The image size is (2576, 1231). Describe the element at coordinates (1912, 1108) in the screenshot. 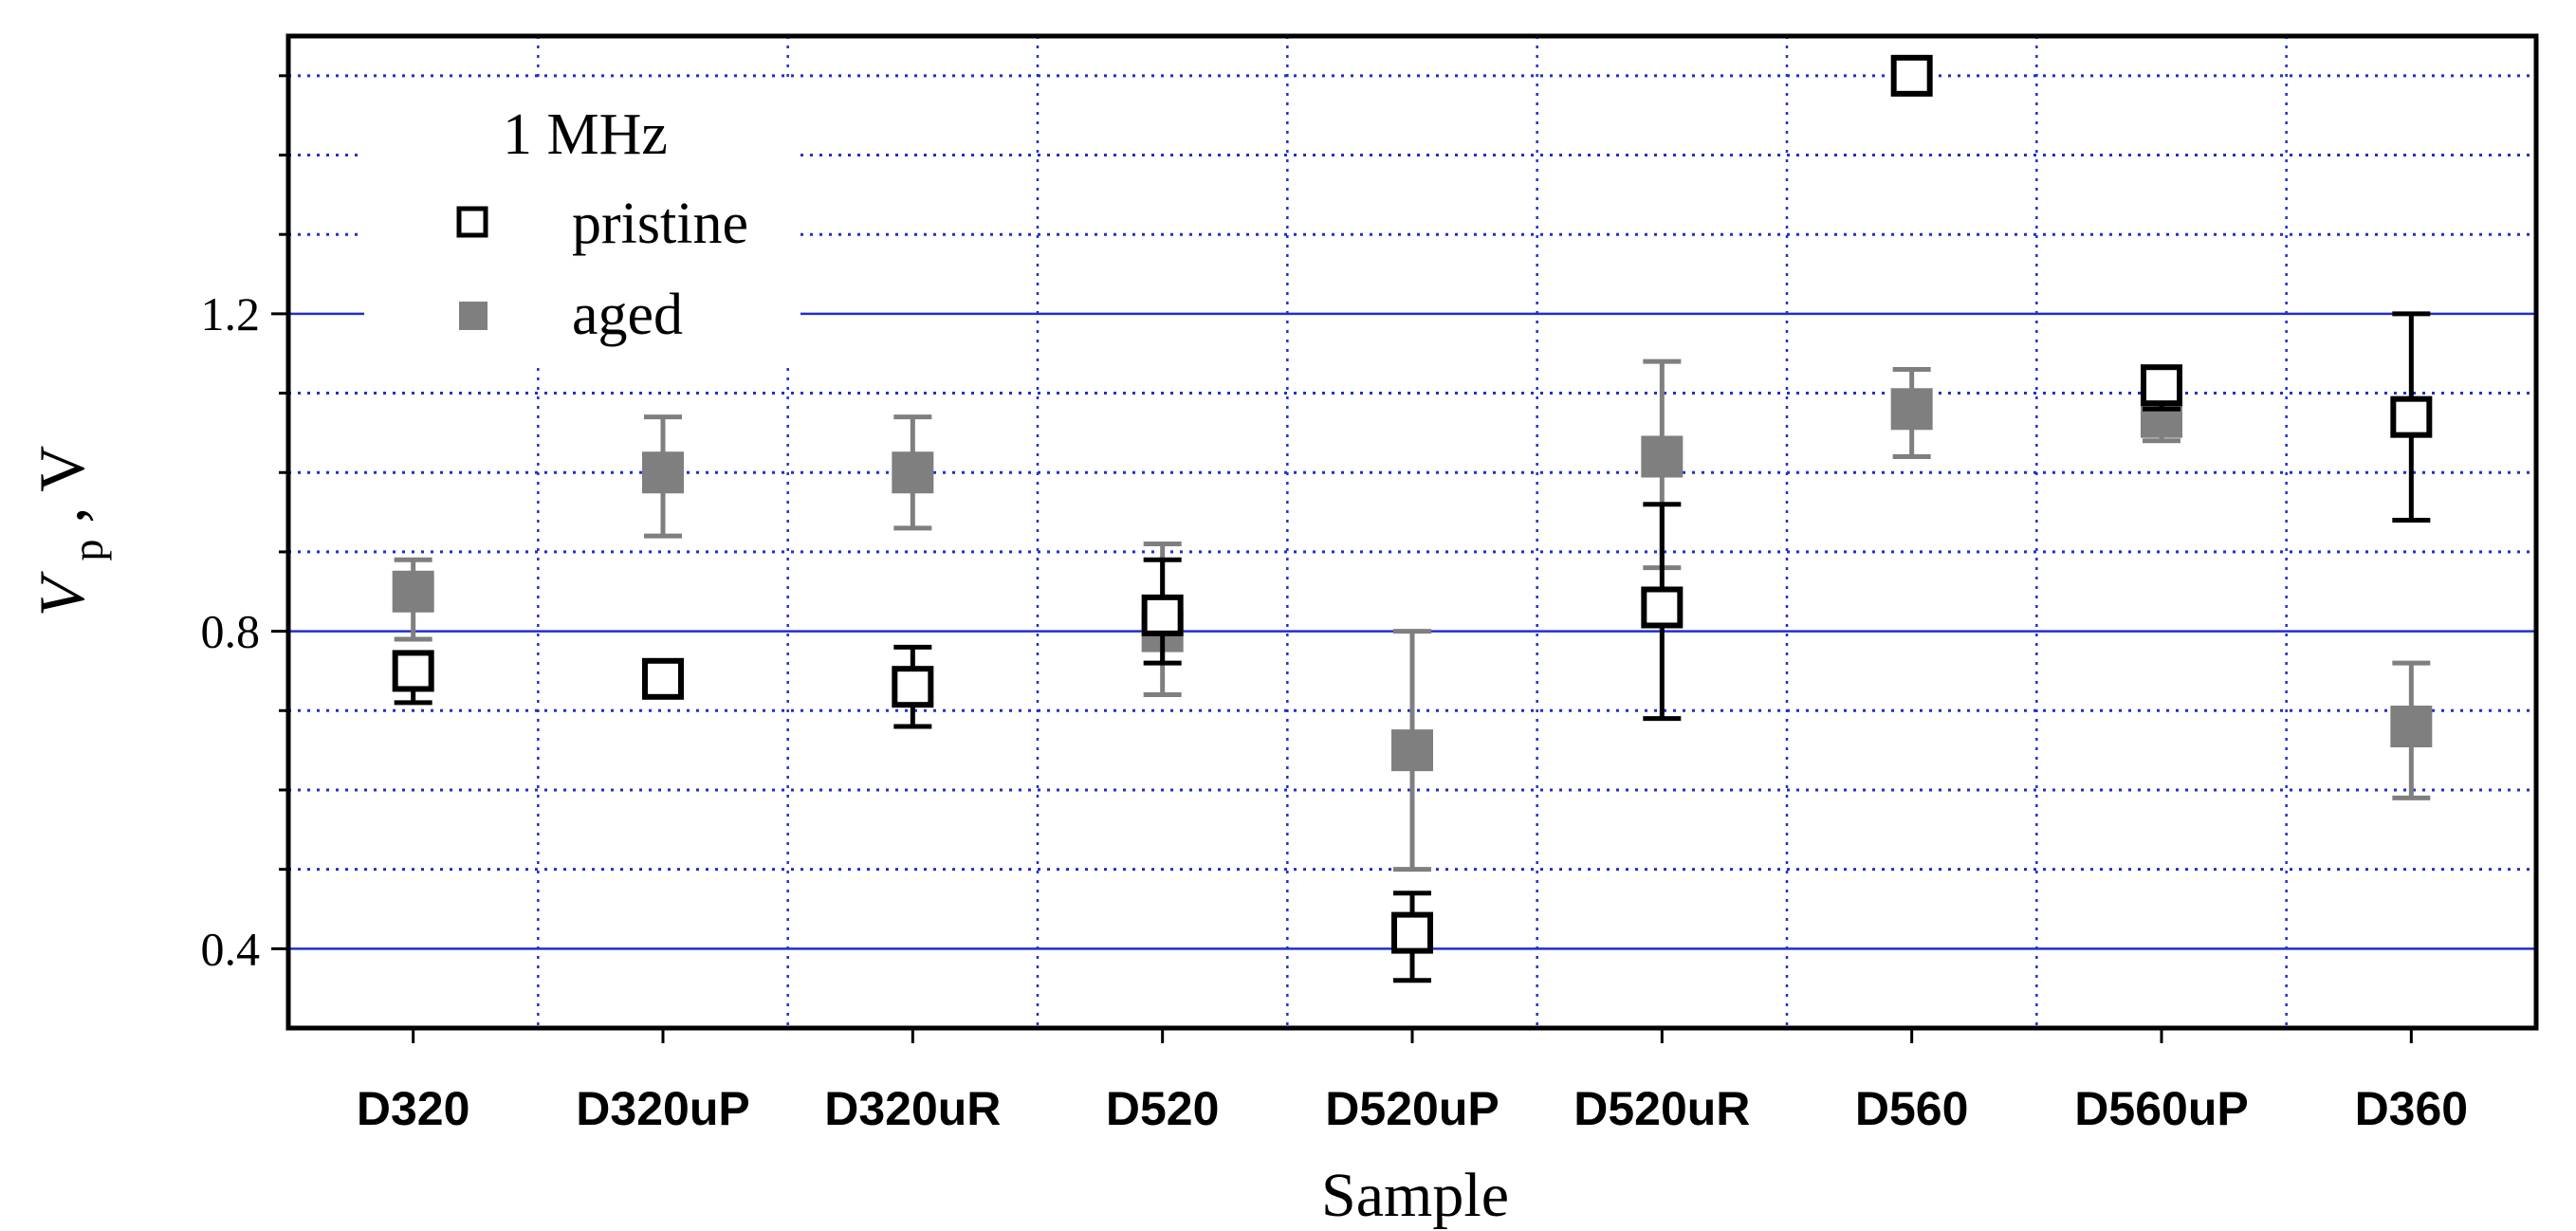

I see `x-tick-label: D560` at that location.